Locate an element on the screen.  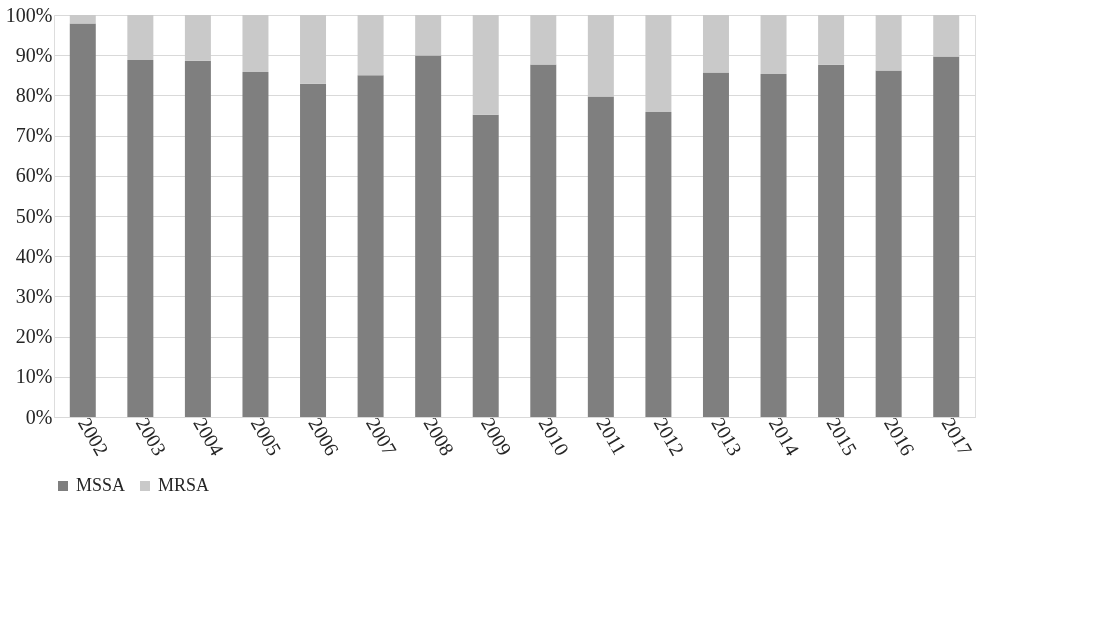
y-tick-label: 80% is located at coordinates (34, 94).